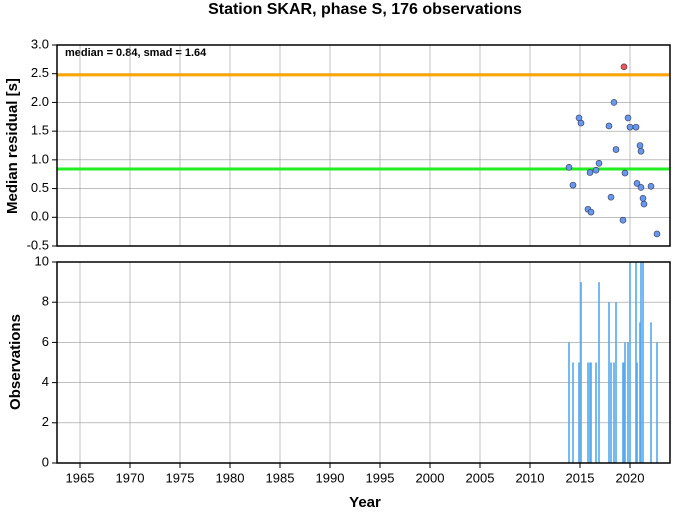 This screenshot has height=516, width=678. I want to click on y-tick-label: -0.5, so click(38, 244).